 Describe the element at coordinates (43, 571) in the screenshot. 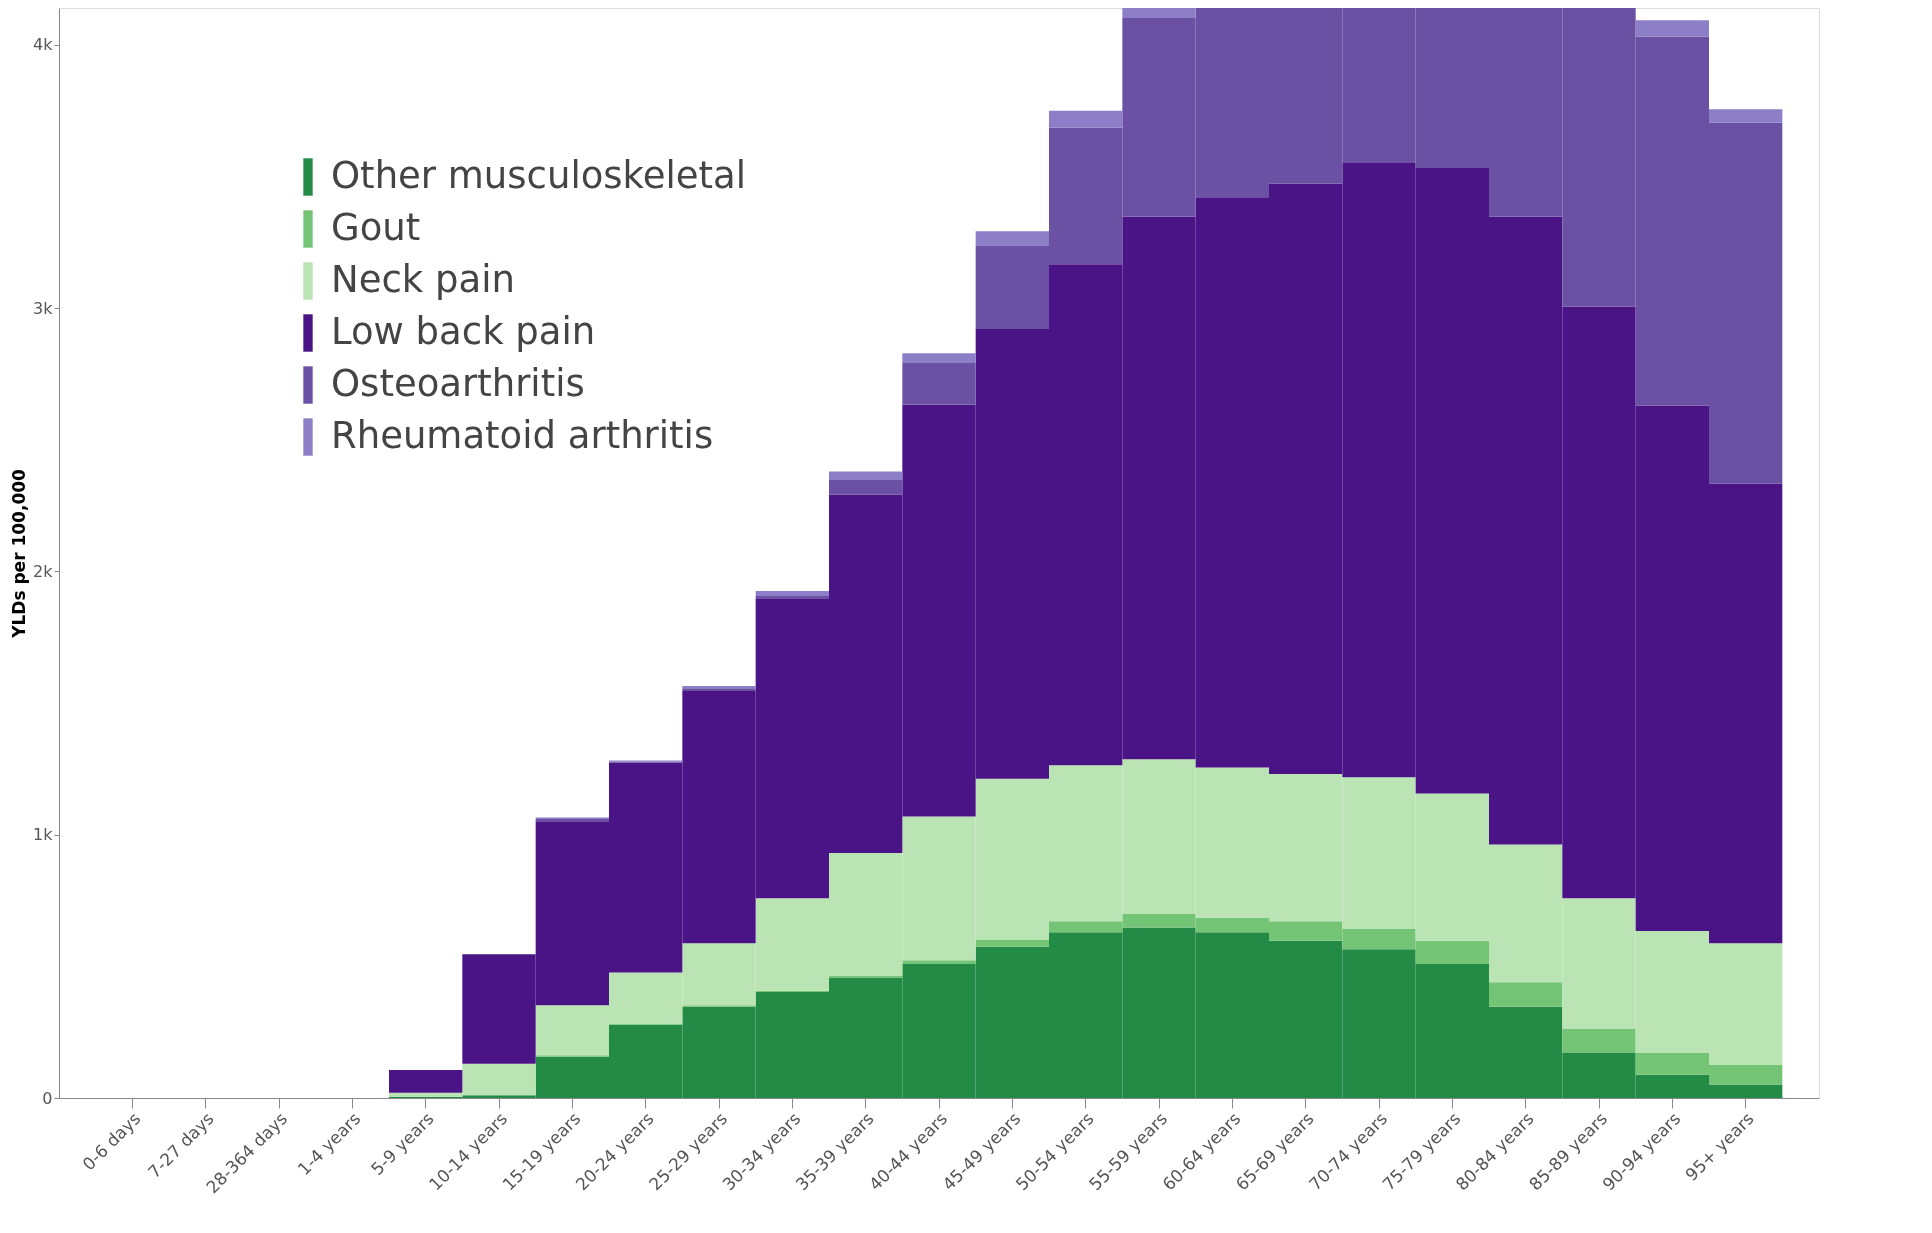

I see `y-tick-label: 2k` at that location.